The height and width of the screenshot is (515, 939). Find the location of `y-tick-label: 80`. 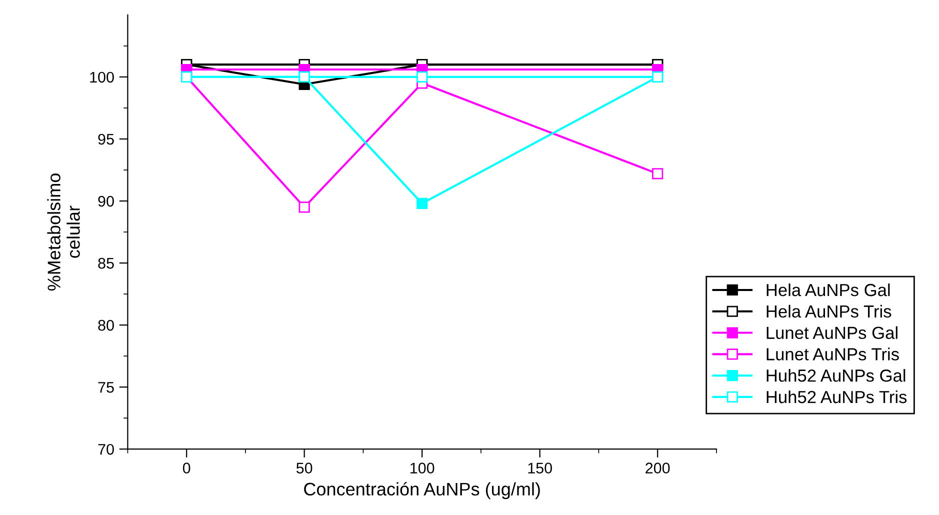

y-tick-label: 80 is located at coordinates (106, 325).